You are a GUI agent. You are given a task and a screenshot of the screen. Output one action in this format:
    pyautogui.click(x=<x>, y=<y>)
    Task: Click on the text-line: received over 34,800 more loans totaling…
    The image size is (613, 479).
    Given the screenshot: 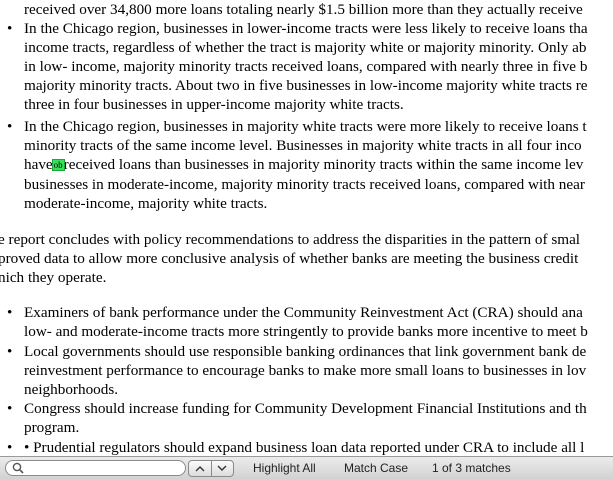 What is the action you would take?
    pyautogui.click(x=303, y=9)
    